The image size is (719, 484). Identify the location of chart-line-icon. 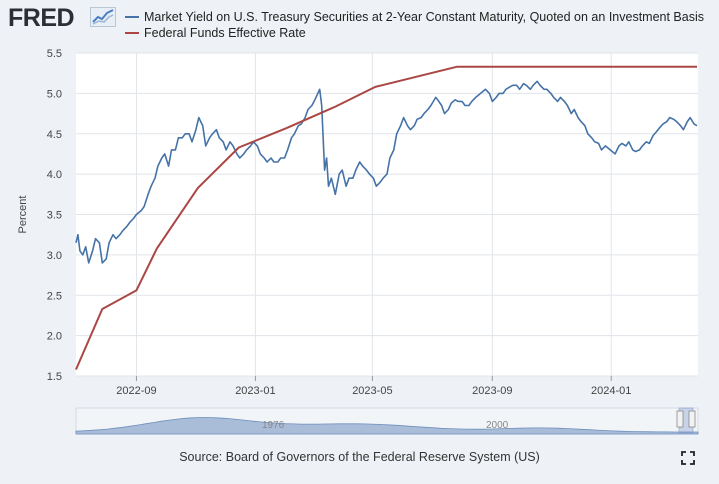
(103, 17).